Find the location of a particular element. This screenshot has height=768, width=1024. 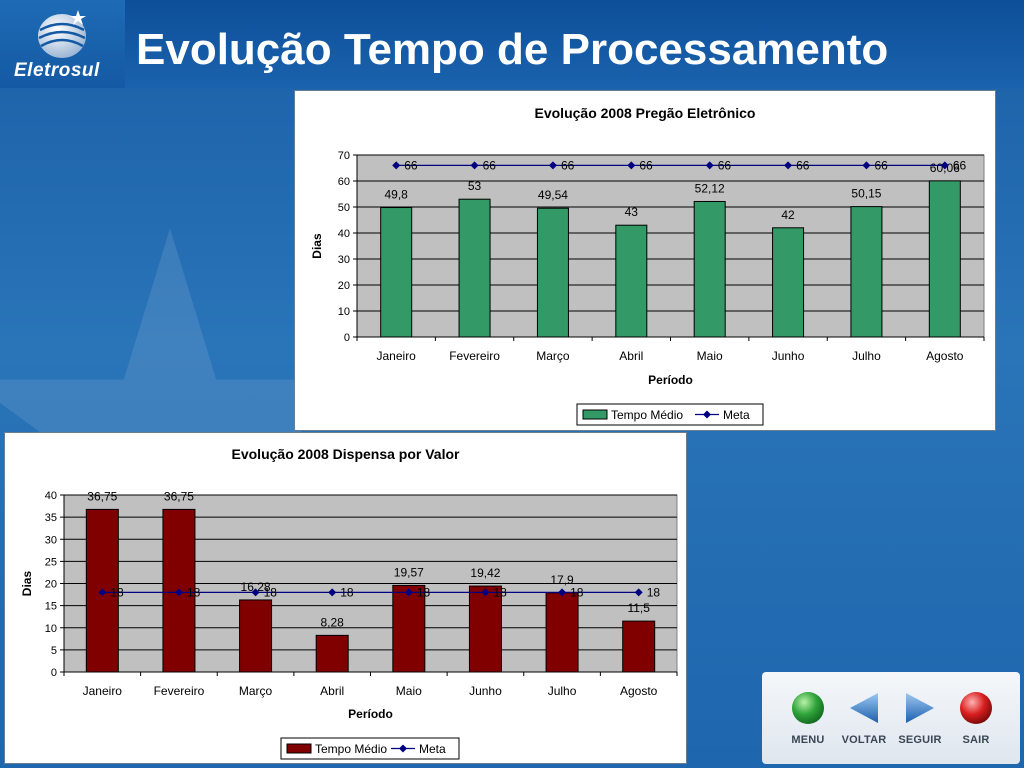

y-axis-label: Dias is located at coordinates (27, 584).